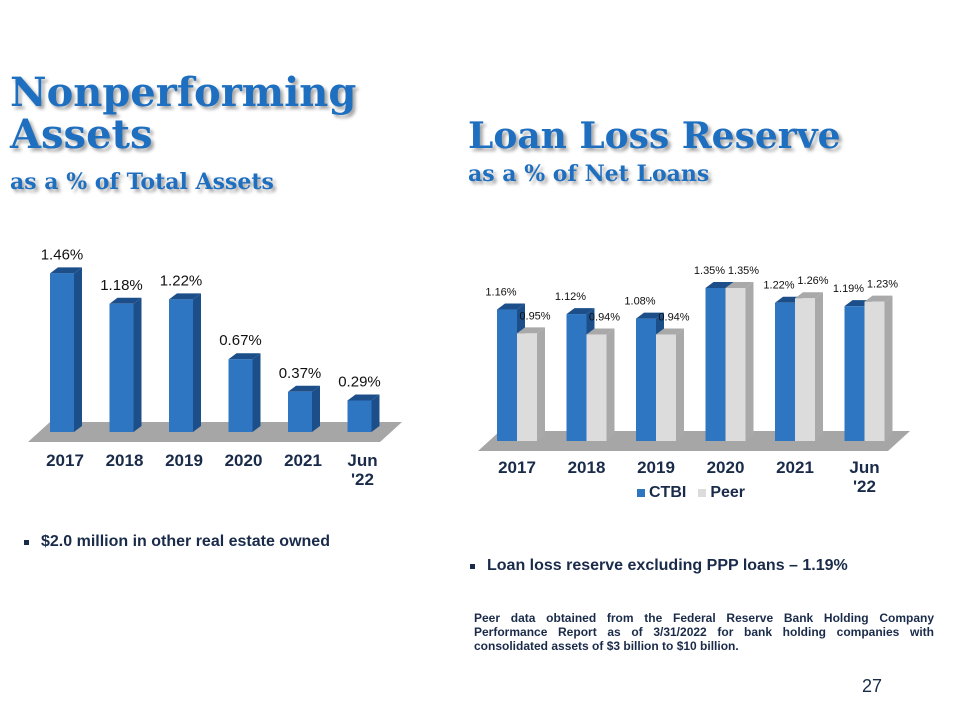  What do you see at coordinates (882, 285) in the screenshot?
I see `data-label-peer-5: 1.23%` at bounding box center [882, 285].